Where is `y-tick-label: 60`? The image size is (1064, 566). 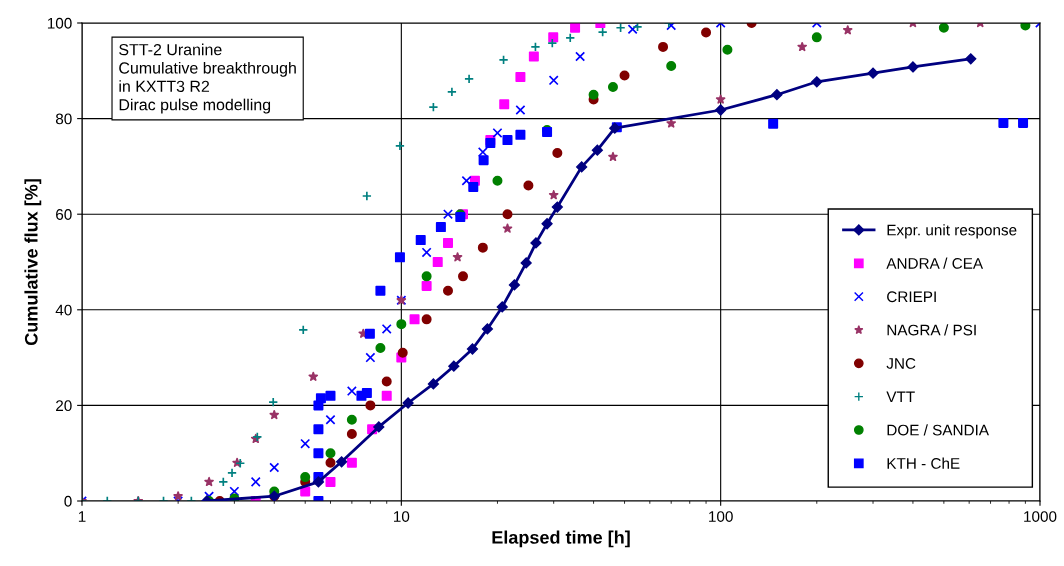 y-tick-label: 60 is located at coordinates (64, 214).